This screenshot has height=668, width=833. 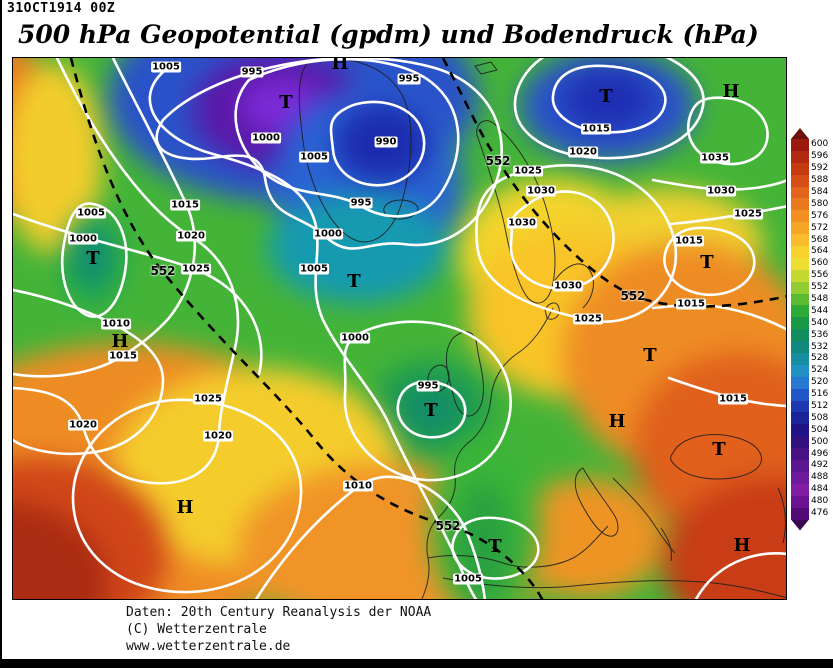 I want to click on legend-value: 496, so click(x=820, y=453).